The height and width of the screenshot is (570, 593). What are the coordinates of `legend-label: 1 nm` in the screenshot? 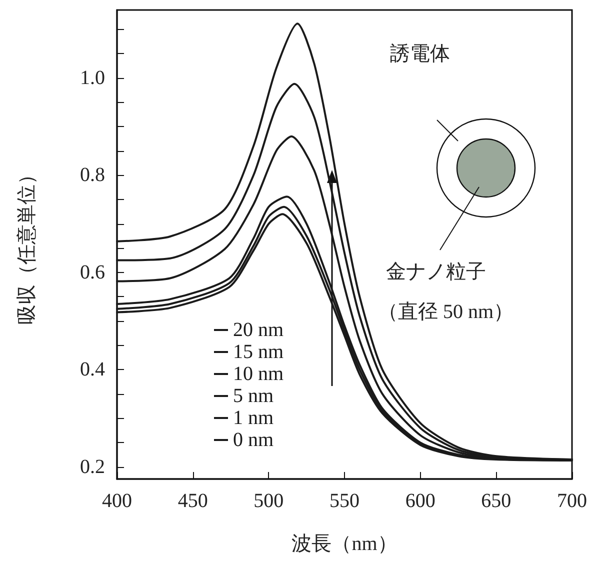 It's located at (253, 418).